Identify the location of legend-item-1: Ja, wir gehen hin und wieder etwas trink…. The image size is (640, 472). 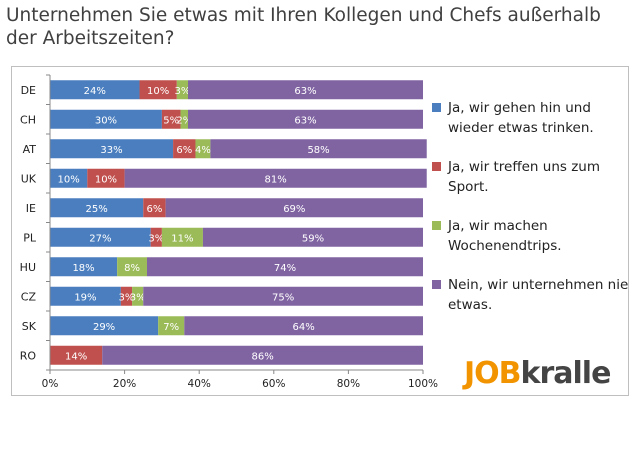
(532, 118).